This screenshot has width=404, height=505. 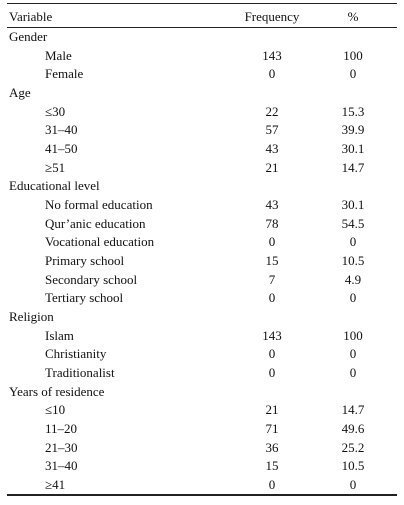 I want to click on row-label: 11–20, so click(x=61, y=429).